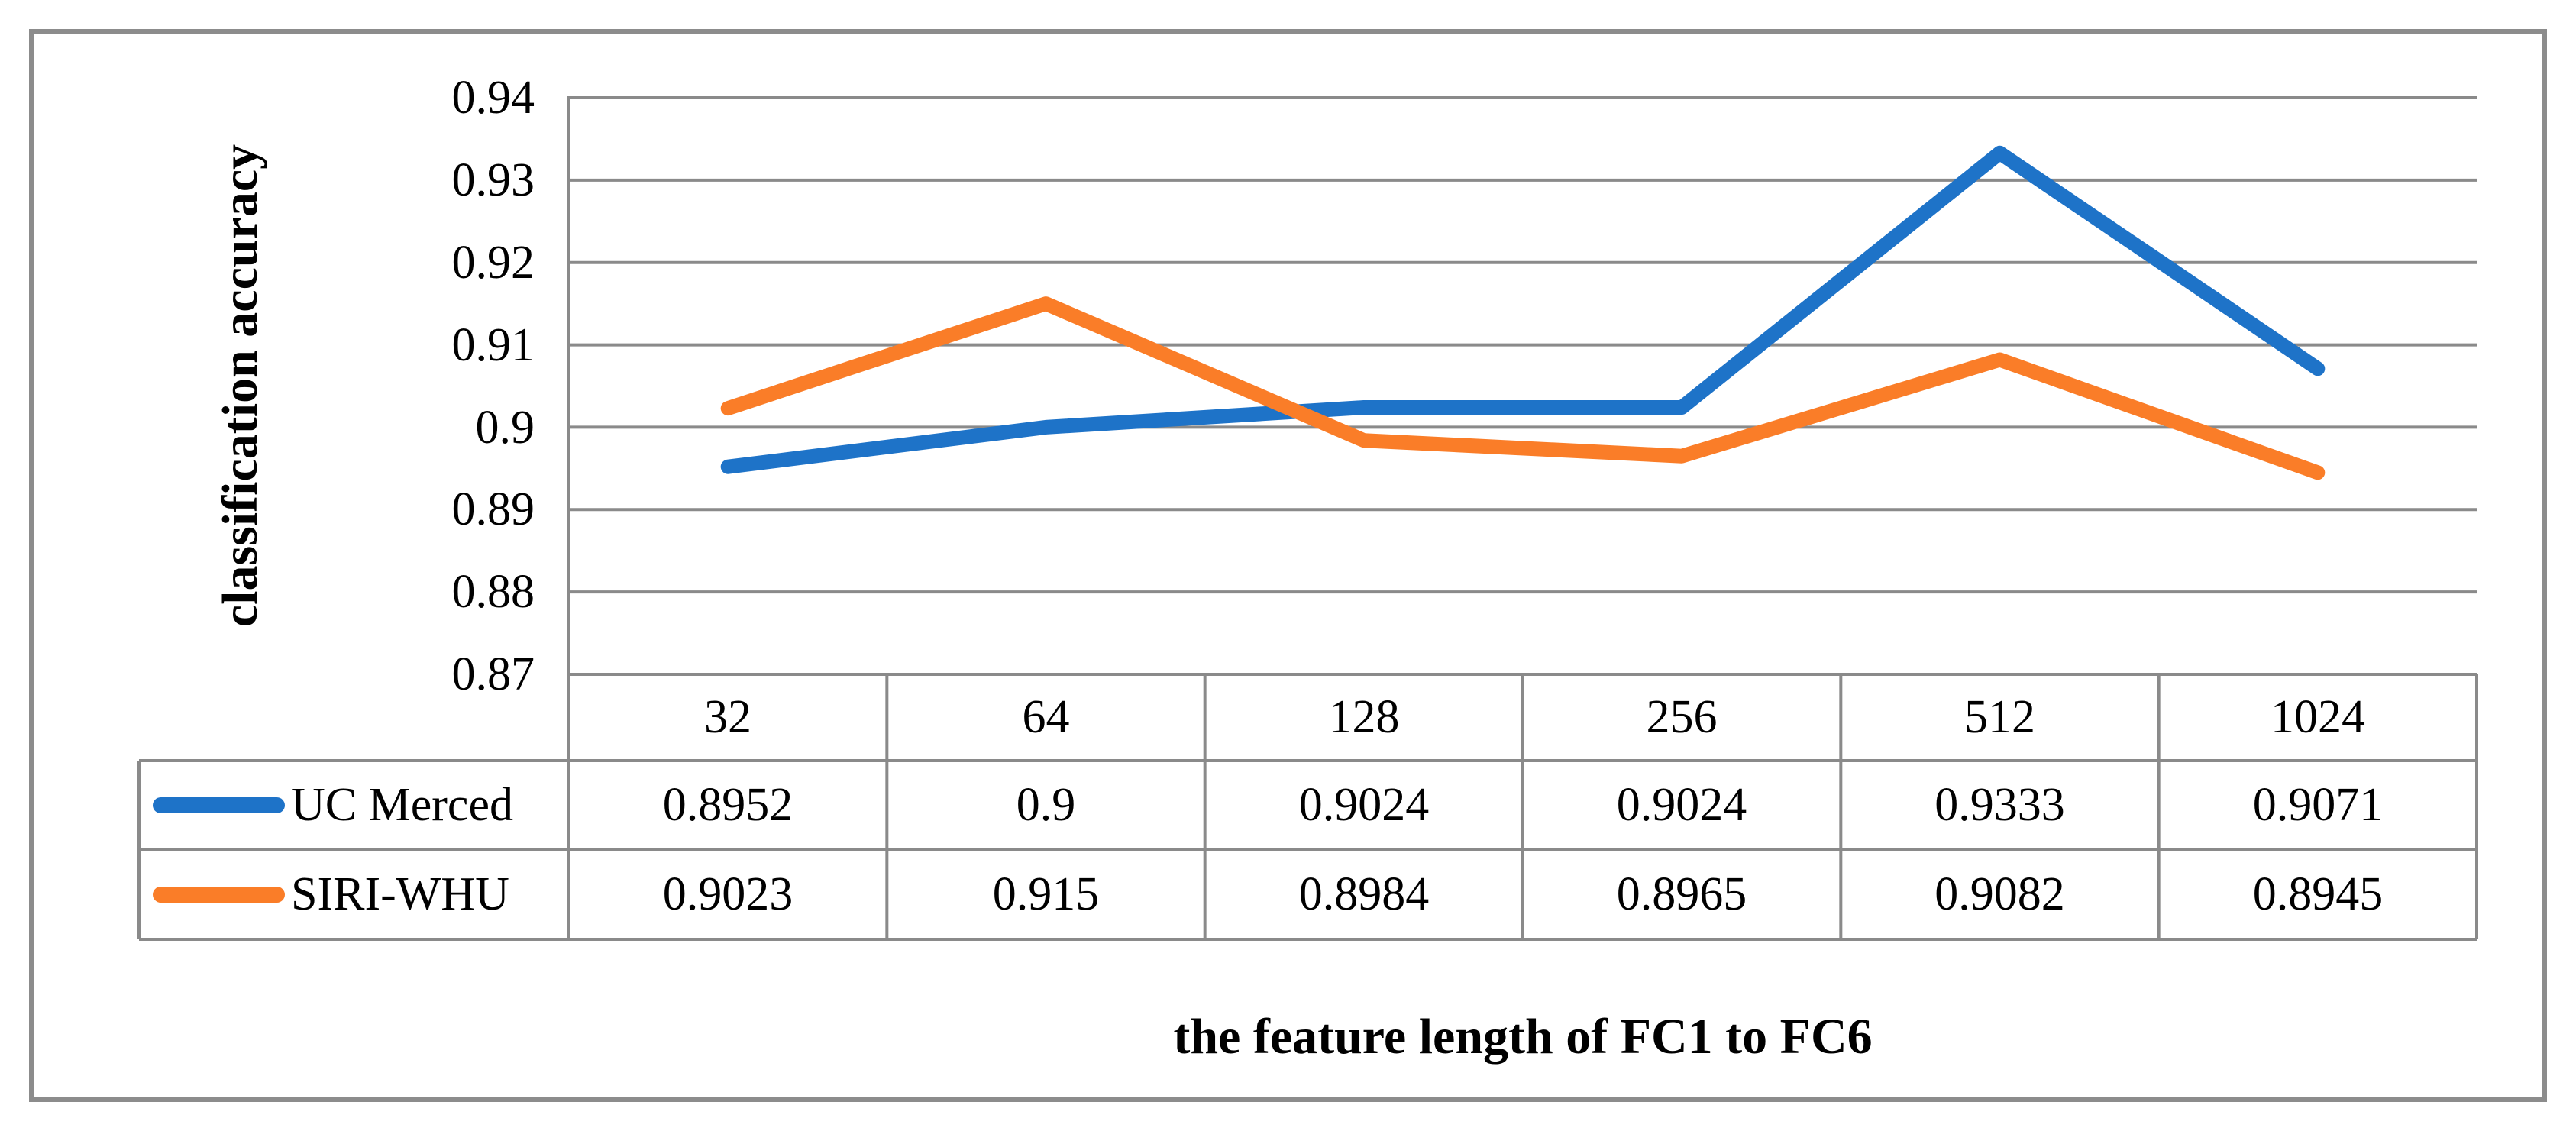 This screenshot has width=2576, height=1131. I want to click on value-cell: 0.9082, so click(2000, 894).